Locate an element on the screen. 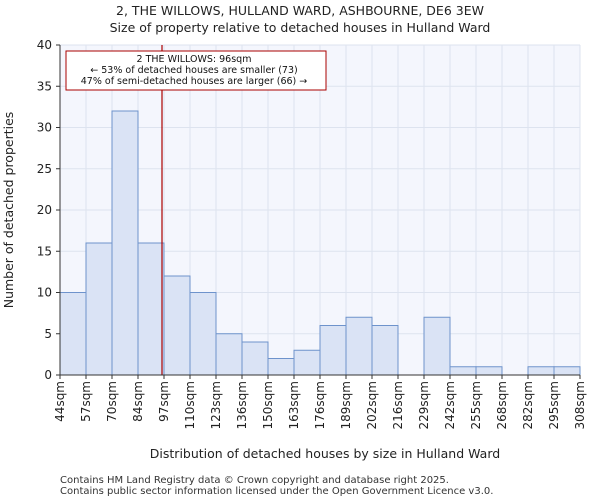  x-tick-label: 70sqm is located at coordinates (112, 401).